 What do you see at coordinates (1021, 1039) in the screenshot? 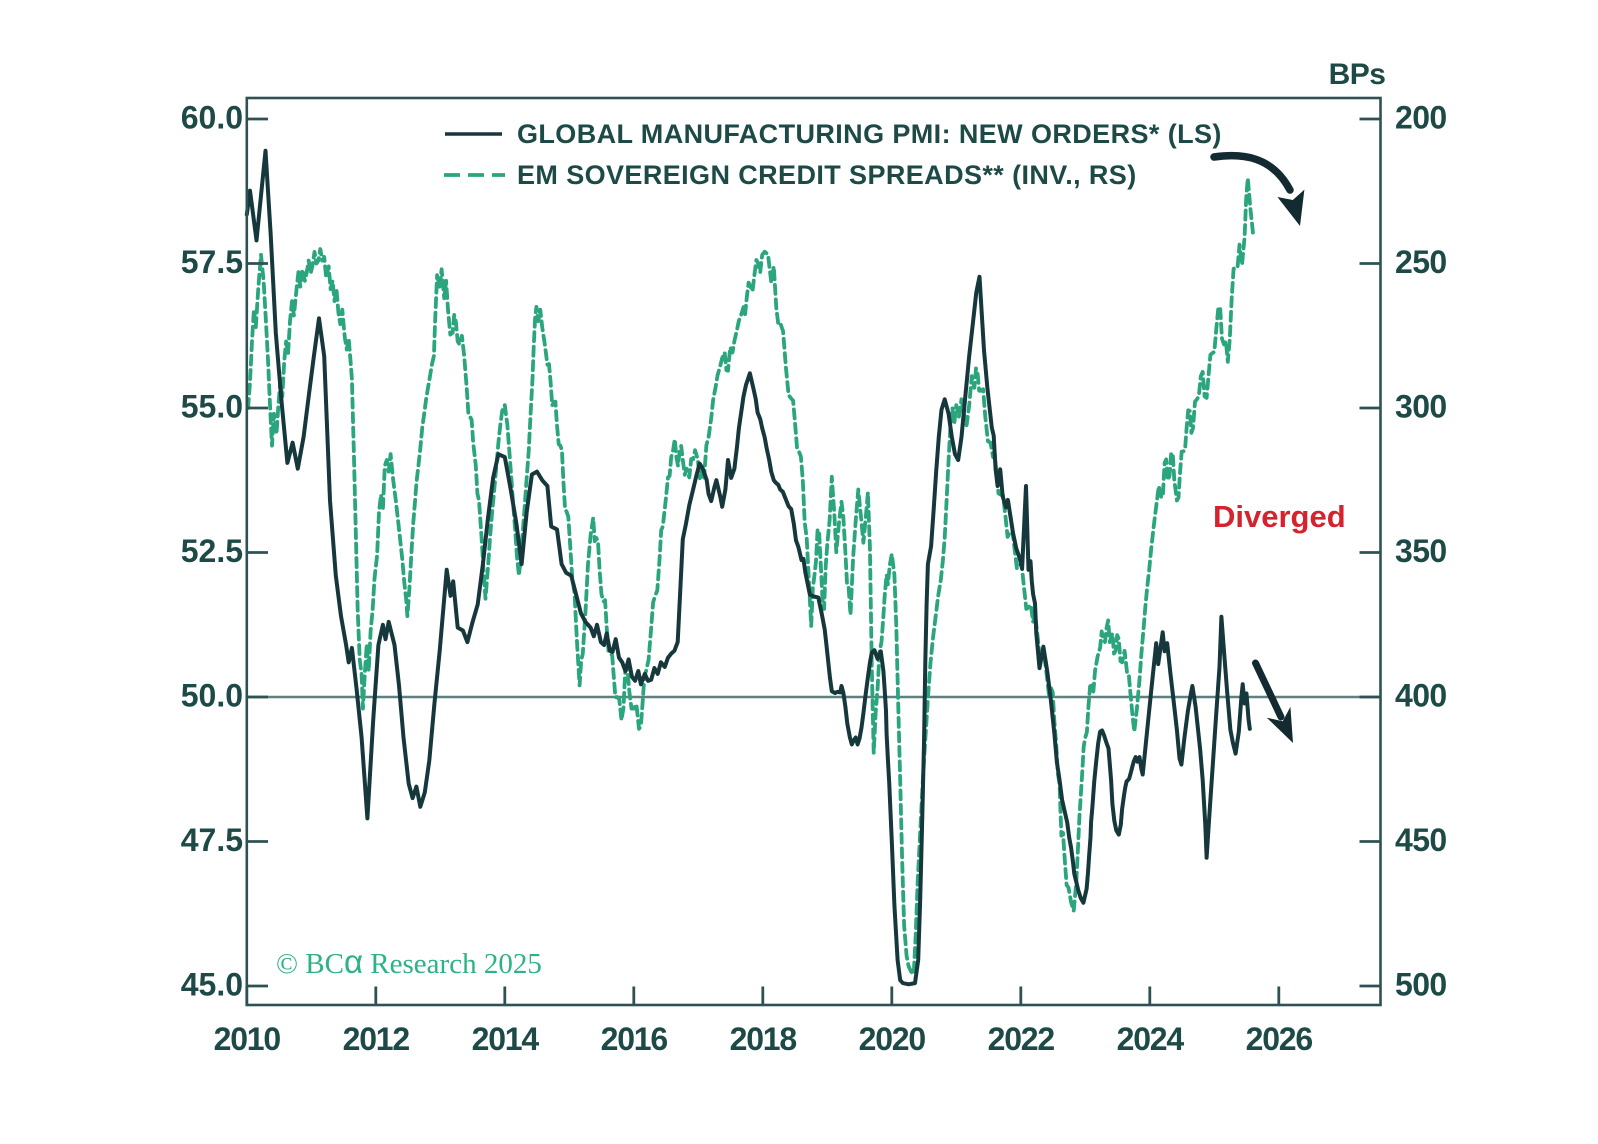
I see `svg-text: 2022` at bounding box center [1021, 1039].